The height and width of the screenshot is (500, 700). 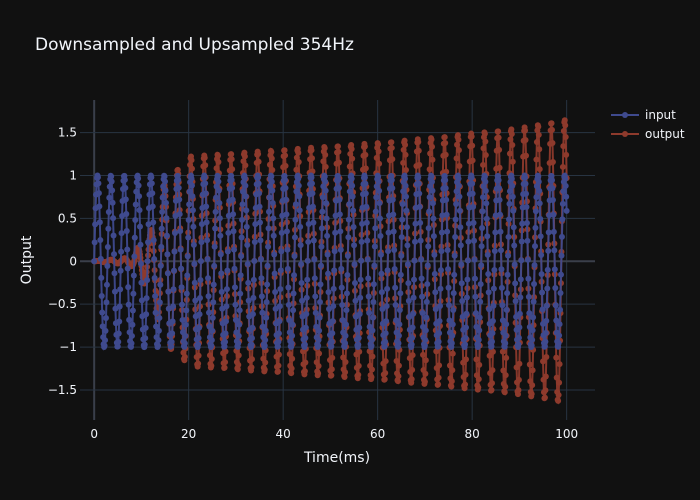 What do you see at coordinates (566, 434) in the screenshot?
I see `x-tick-label: 100` at bounding box center [566, 434].